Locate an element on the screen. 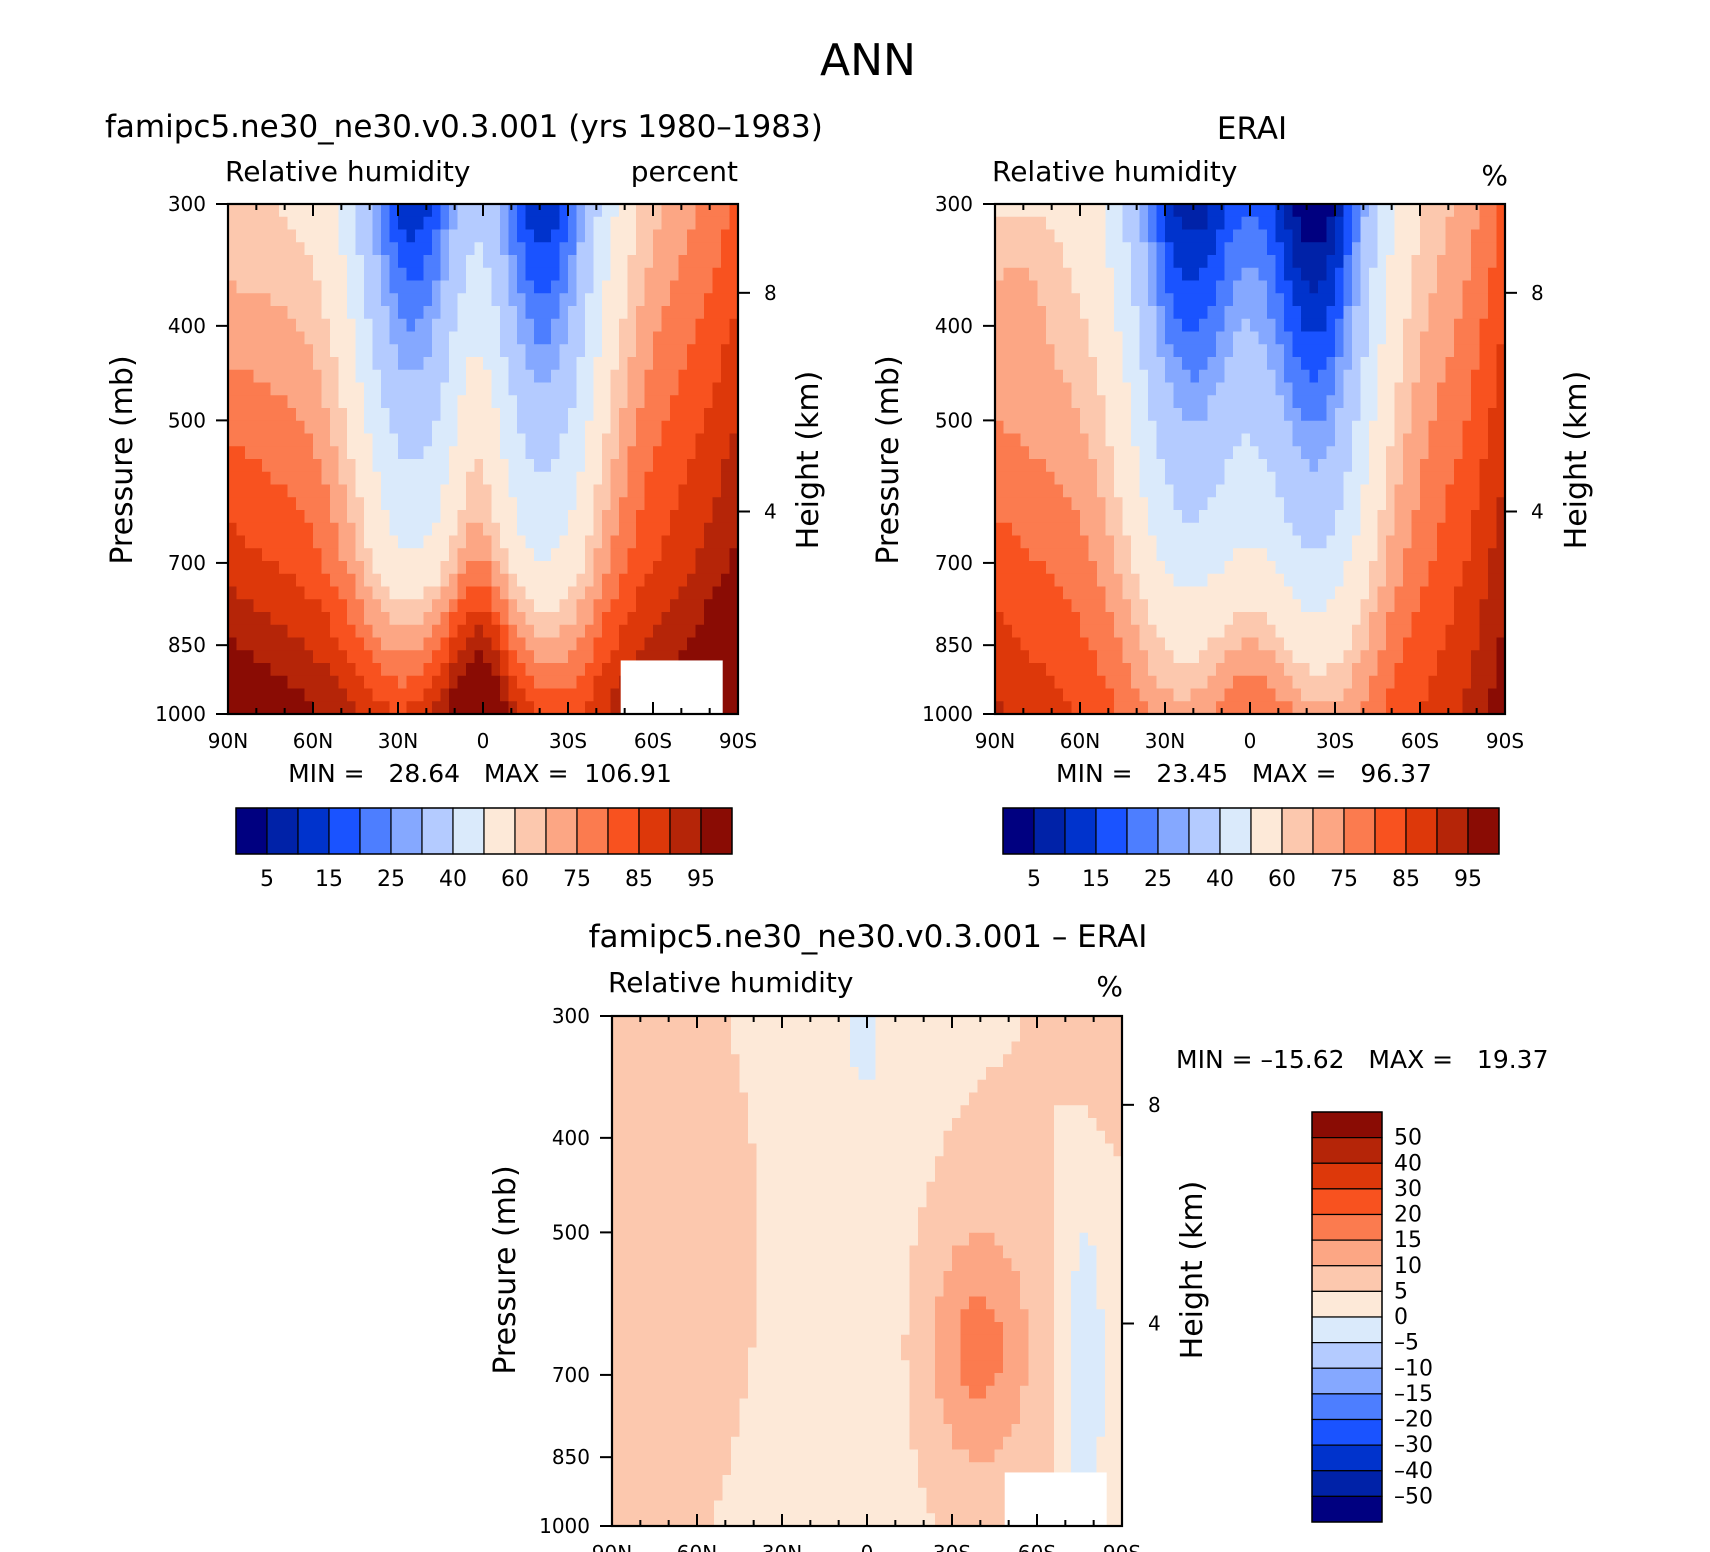  panel-obs-ylabel: Pressure (mb) is located at coordinates (888, 459).